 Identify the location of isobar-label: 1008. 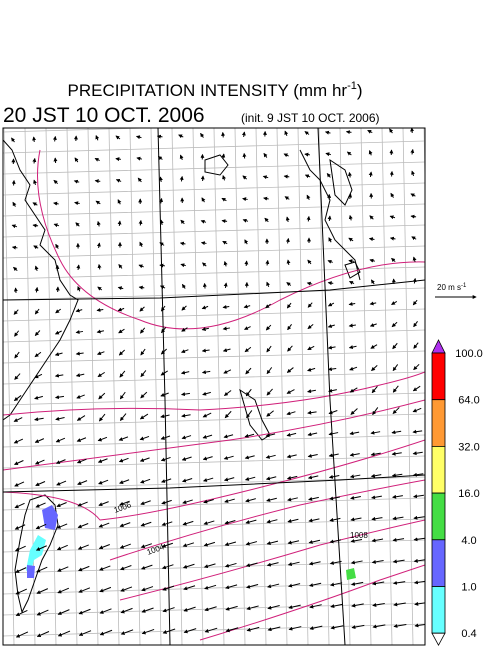
(359, 535).